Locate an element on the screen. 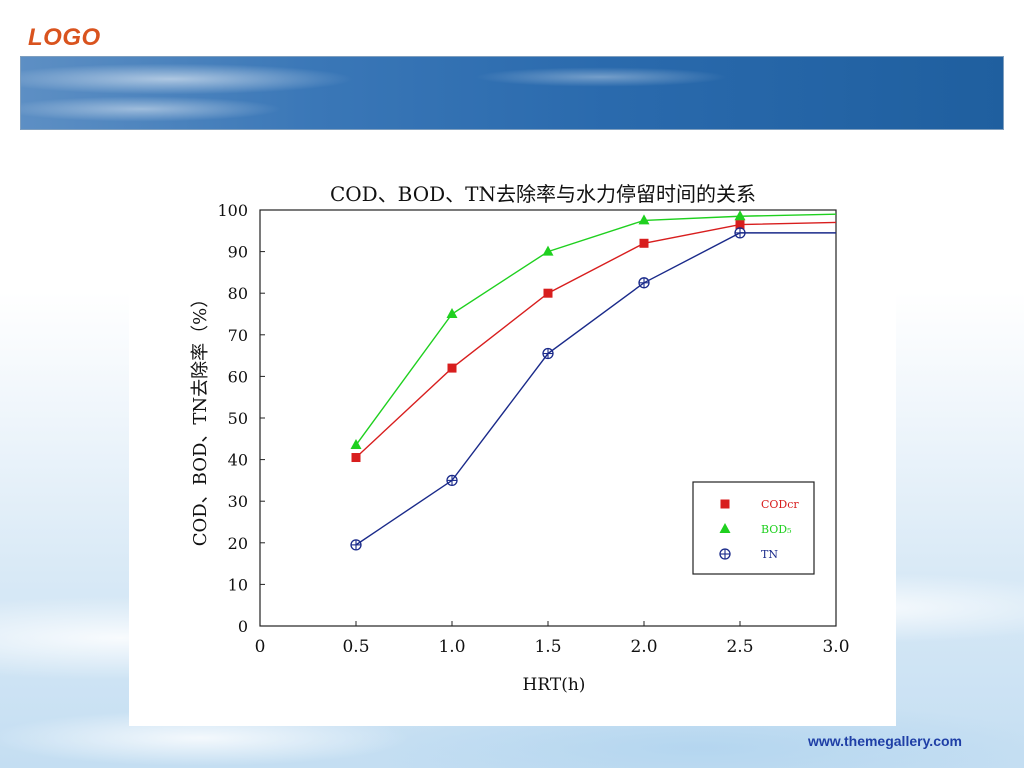 Image resolution: width=1024 pixels, height=768 pixels. x-tick-label: 2.5 is located at coordinates (739, 647).